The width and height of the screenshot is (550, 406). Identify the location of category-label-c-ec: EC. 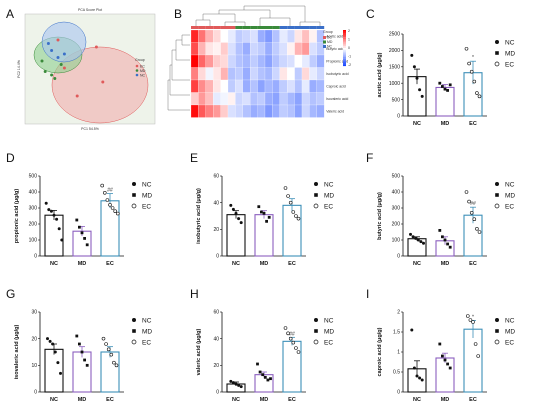
(473, 124).